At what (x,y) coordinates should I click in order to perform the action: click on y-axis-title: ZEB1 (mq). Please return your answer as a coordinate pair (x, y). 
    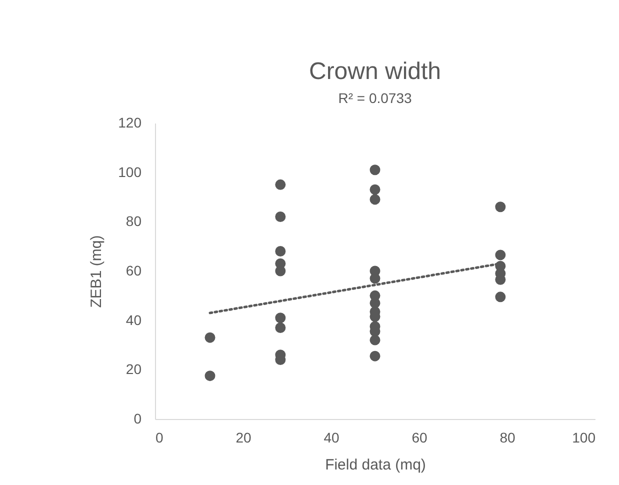
    Looking at the image, I should click on (97, 271).